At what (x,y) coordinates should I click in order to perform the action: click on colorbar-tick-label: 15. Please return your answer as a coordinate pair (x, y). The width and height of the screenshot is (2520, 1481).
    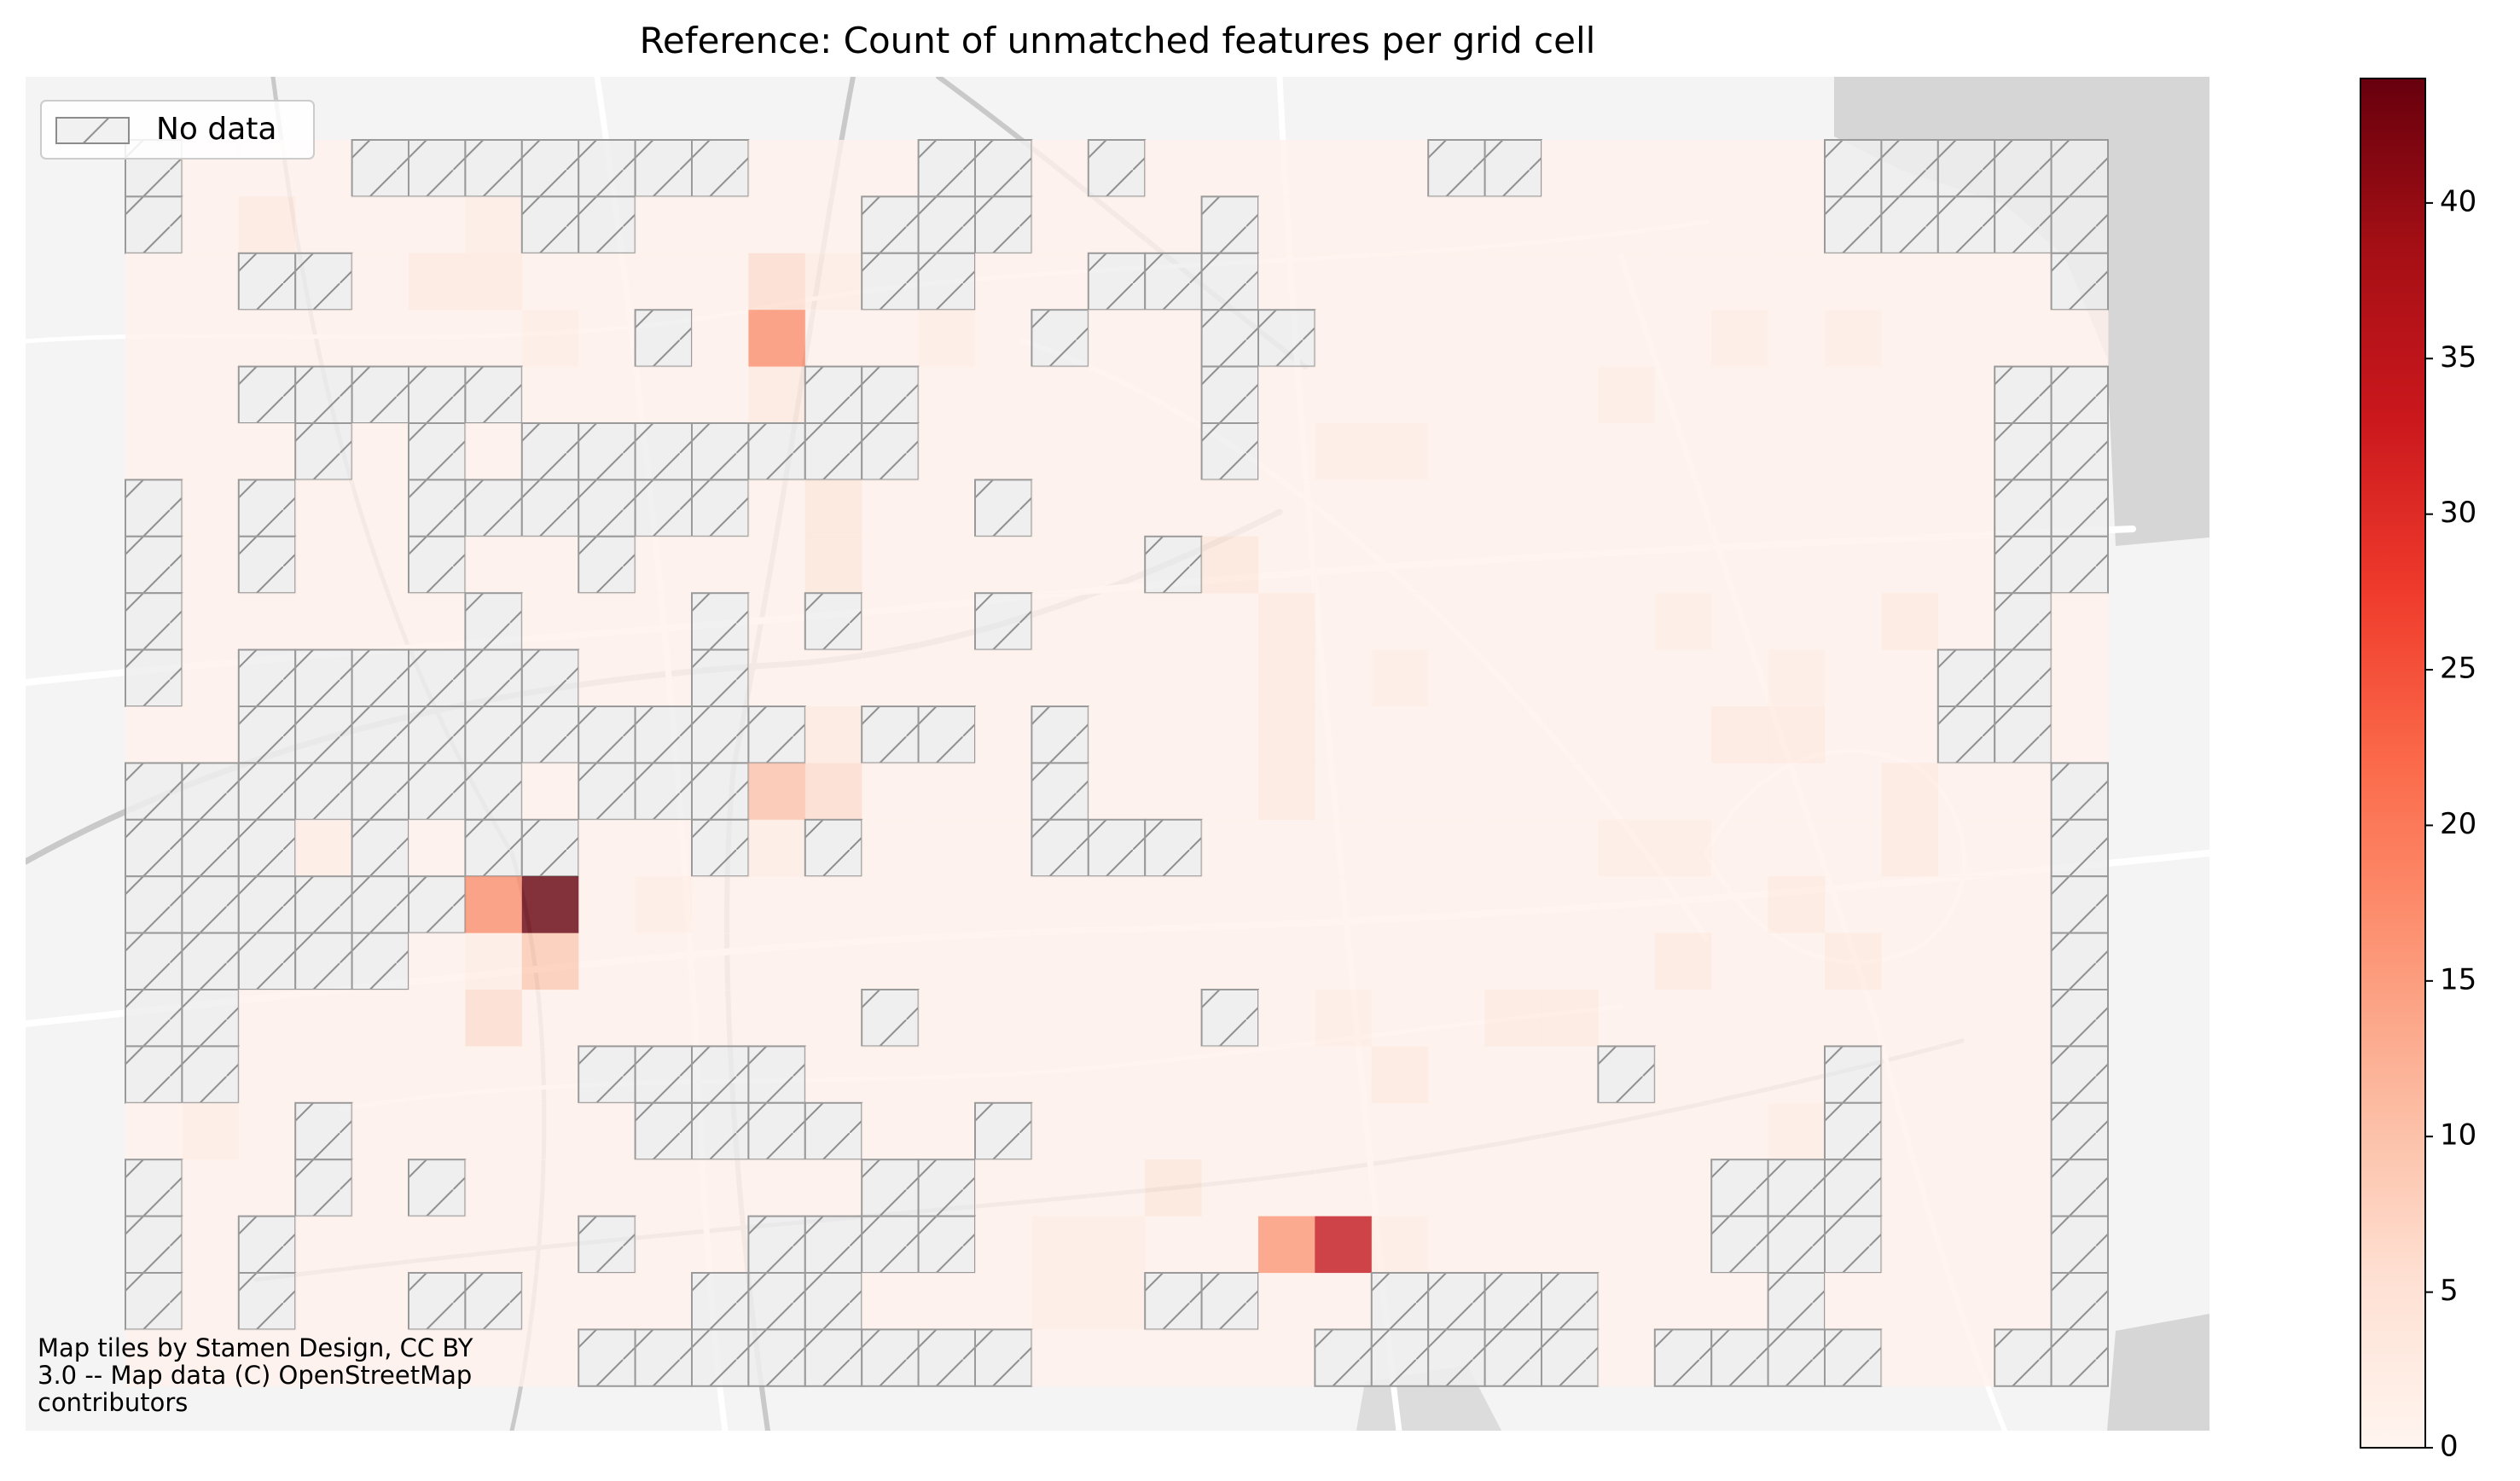
    Looking at the image, I should click on (2458, 979).